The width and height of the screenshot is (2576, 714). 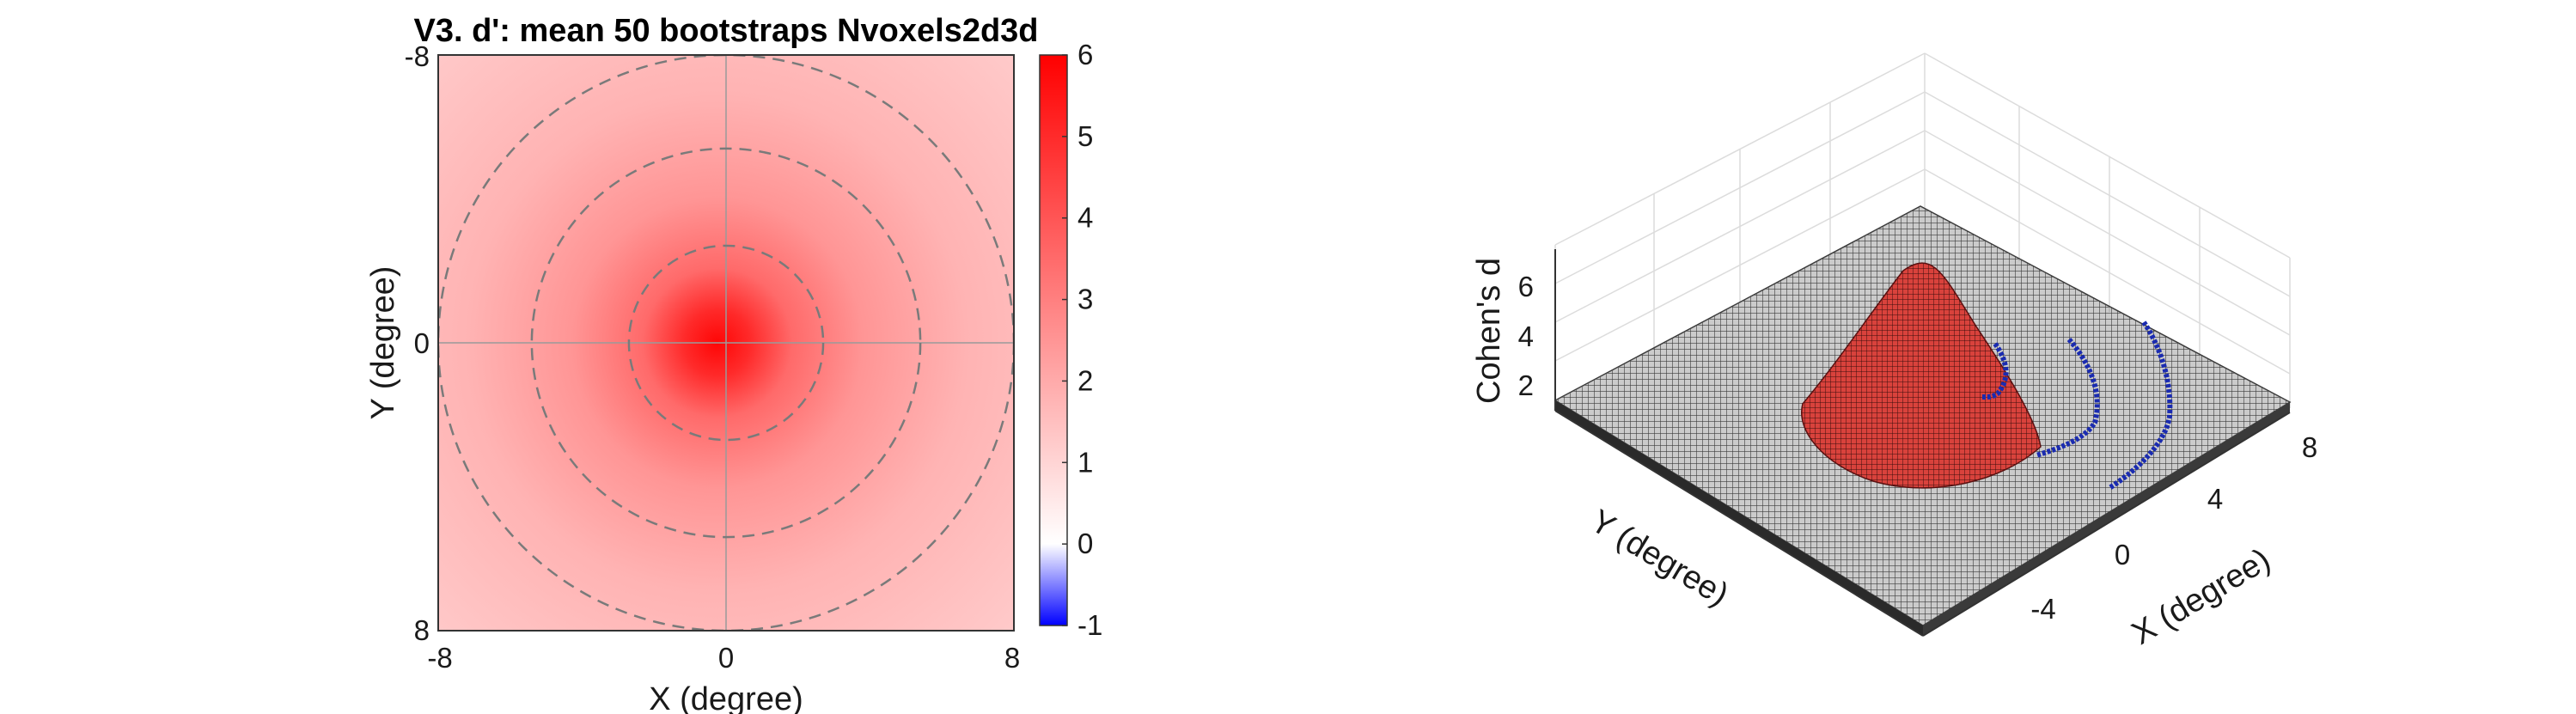 I want to click on colorbar-tick-label: 2, so click(x=1085, y=380).